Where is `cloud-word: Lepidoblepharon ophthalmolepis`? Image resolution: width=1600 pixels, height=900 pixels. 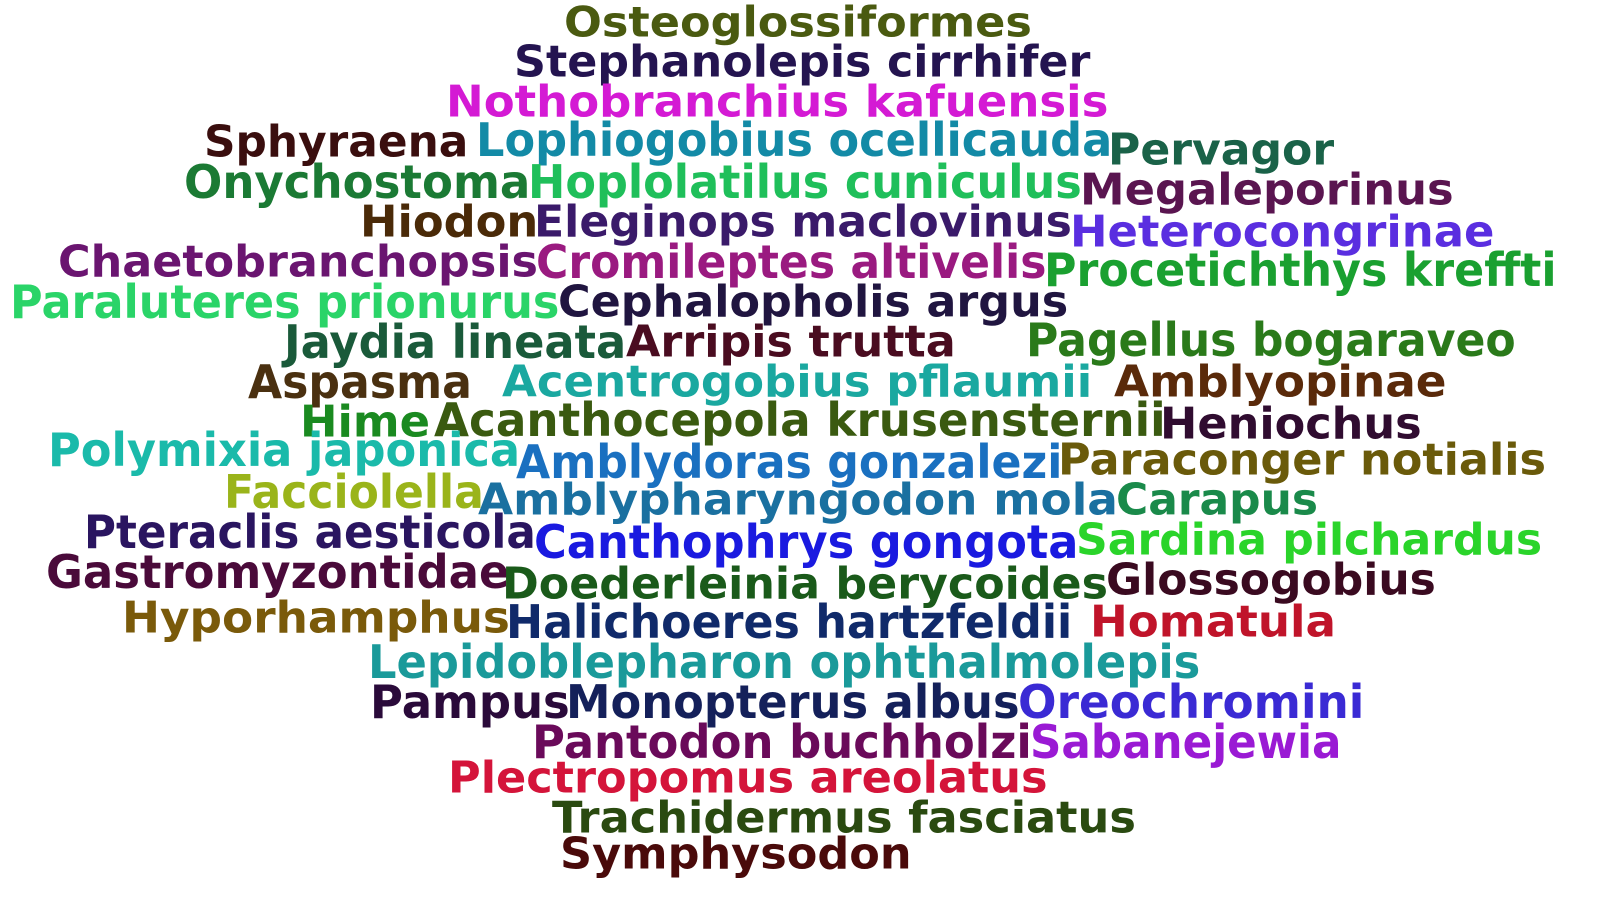
cloud-word: Lepidoblepharon ophthalmolepis is located at coordinates (784, 663).